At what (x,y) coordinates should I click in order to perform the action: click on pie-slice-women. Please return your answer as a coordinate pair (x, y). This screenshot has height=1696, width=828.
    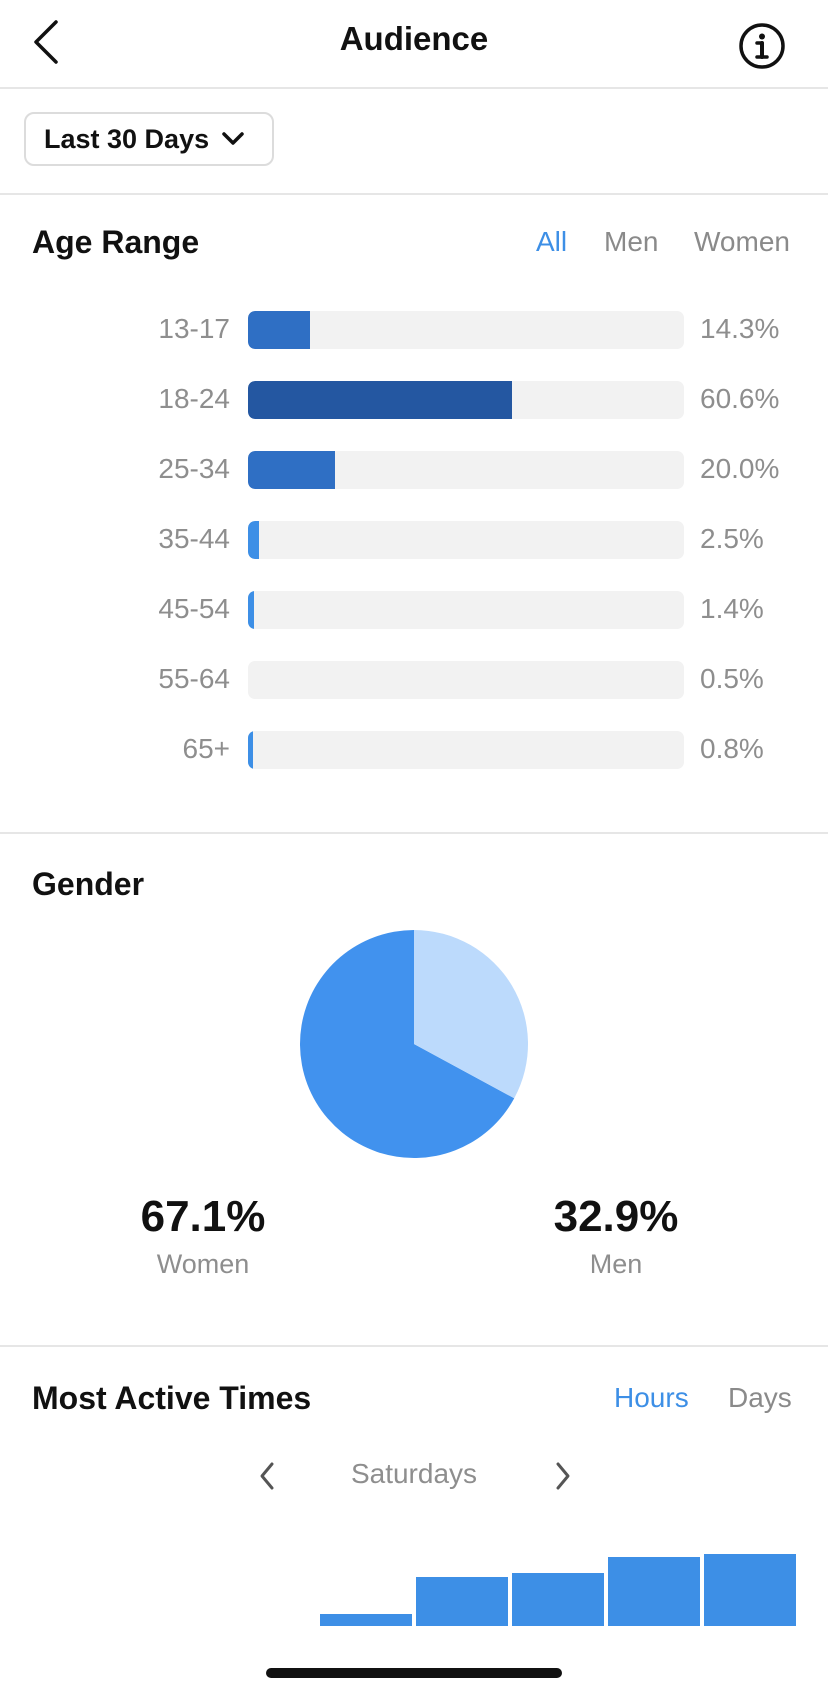
    Looking at the image, I should click on (407, 1044).